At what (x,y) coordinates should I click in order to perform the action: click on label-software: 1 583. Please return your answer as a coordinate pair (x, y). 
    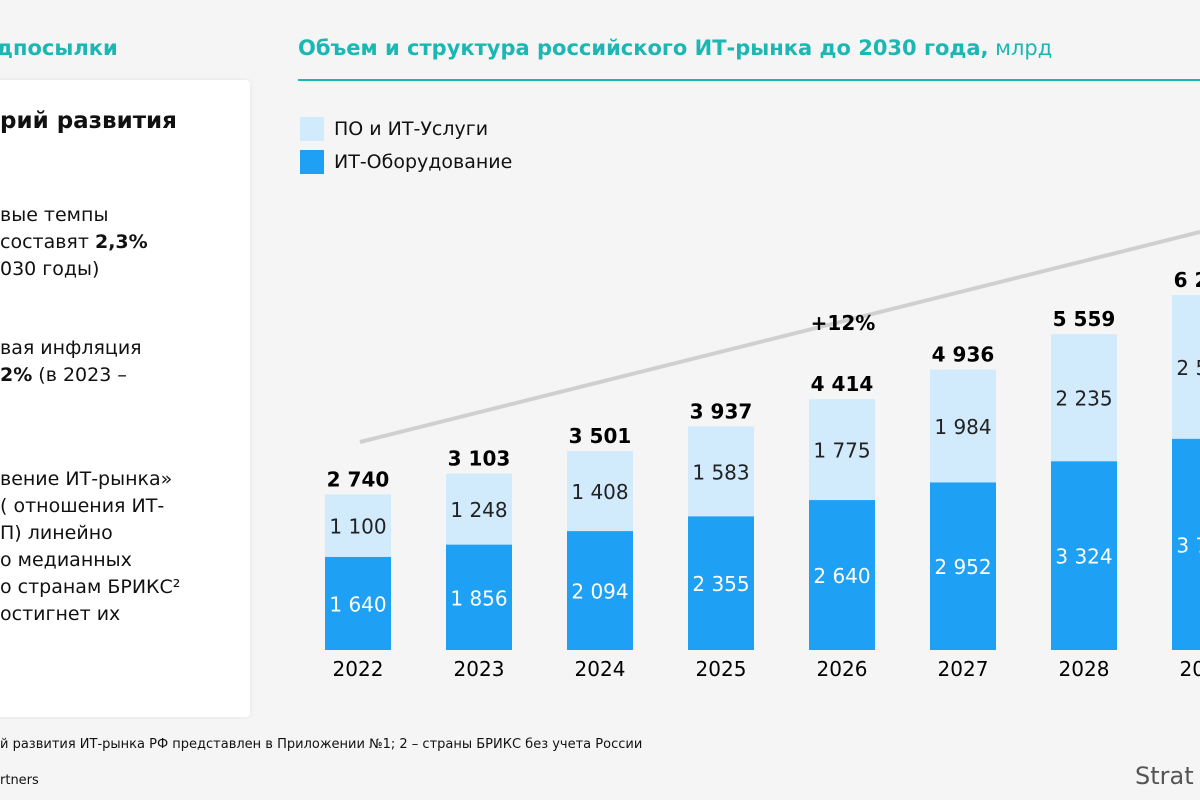
    Looking at the image, I should click on (720, 472).